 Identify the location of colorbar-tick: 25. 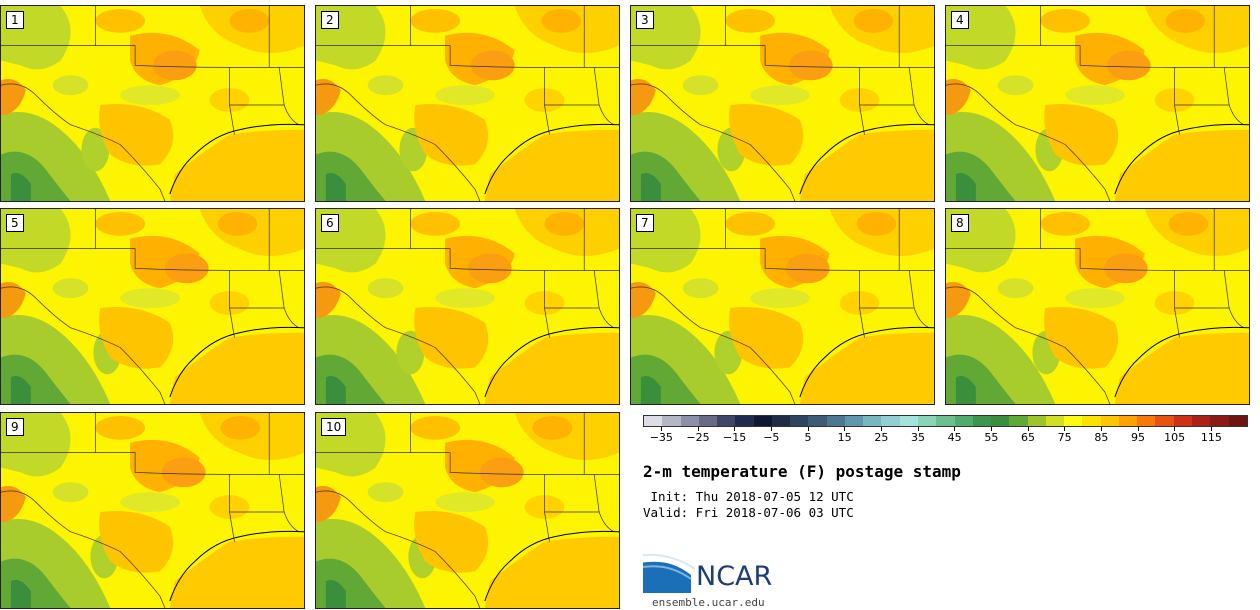
(881, 435).